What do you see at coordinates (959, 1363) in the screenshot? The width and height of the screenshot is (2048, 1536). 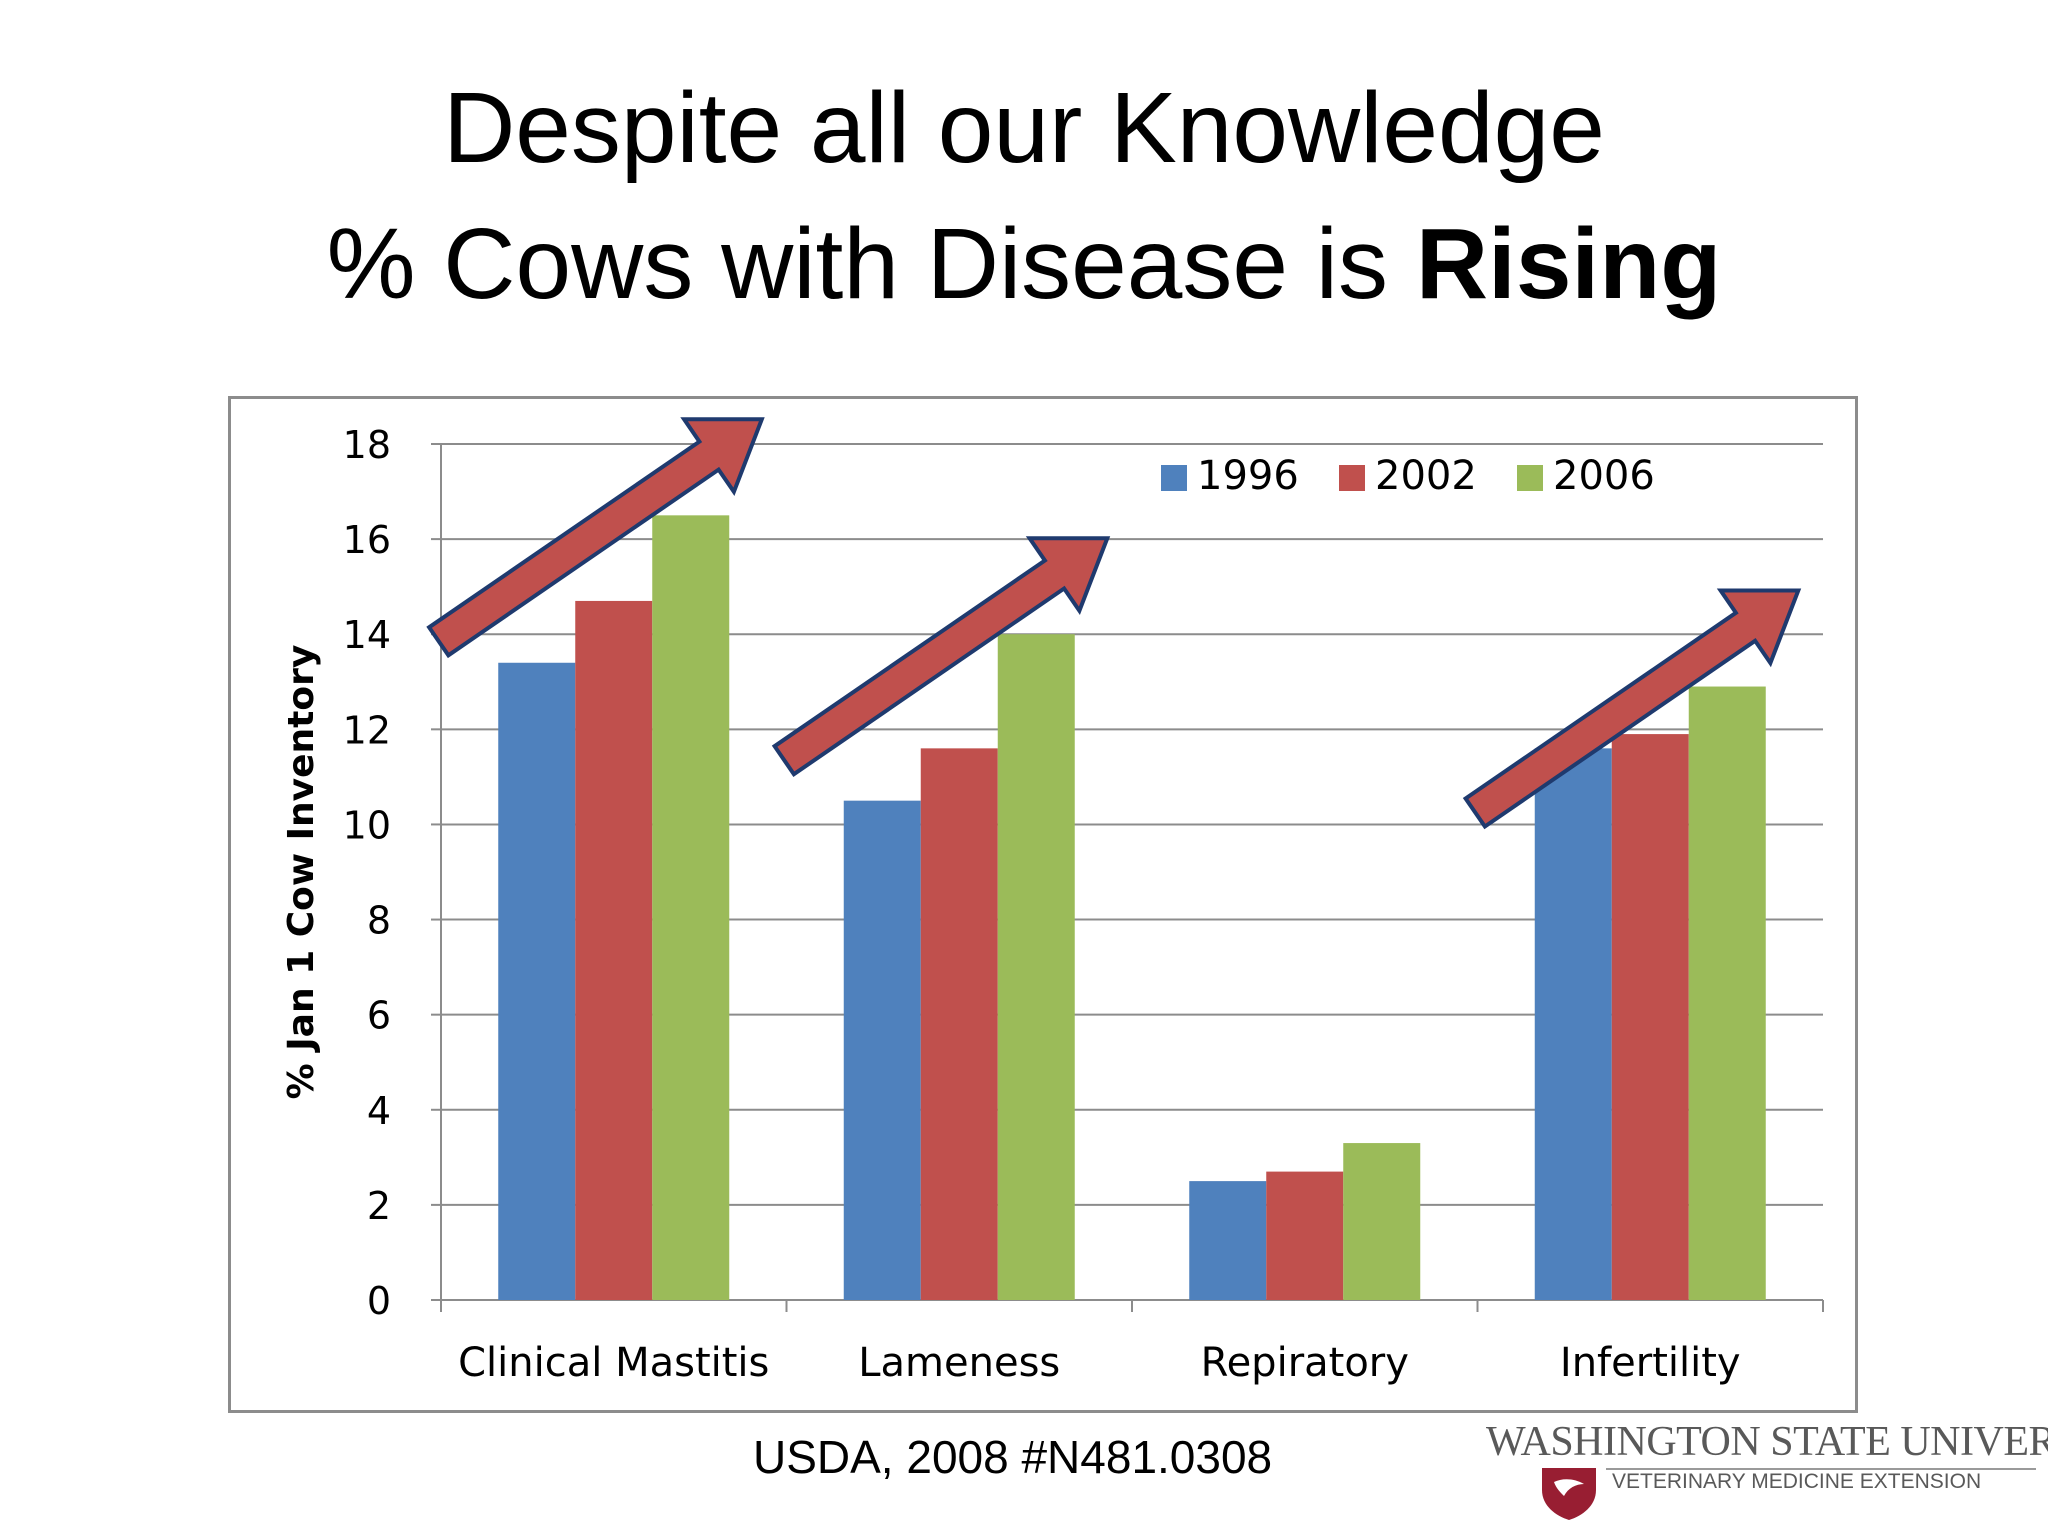 I see `x-category-label: Lameness` at bounding box center [959, 1363].